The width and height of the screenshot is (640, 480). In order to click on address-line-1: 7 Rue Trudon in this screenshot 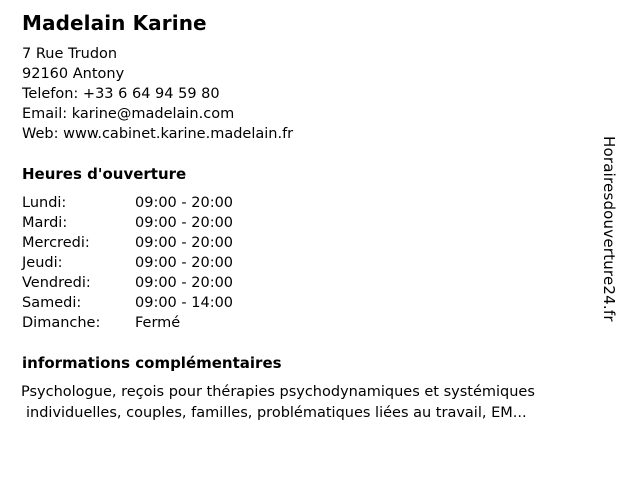, I will do `click(70, 54)`.